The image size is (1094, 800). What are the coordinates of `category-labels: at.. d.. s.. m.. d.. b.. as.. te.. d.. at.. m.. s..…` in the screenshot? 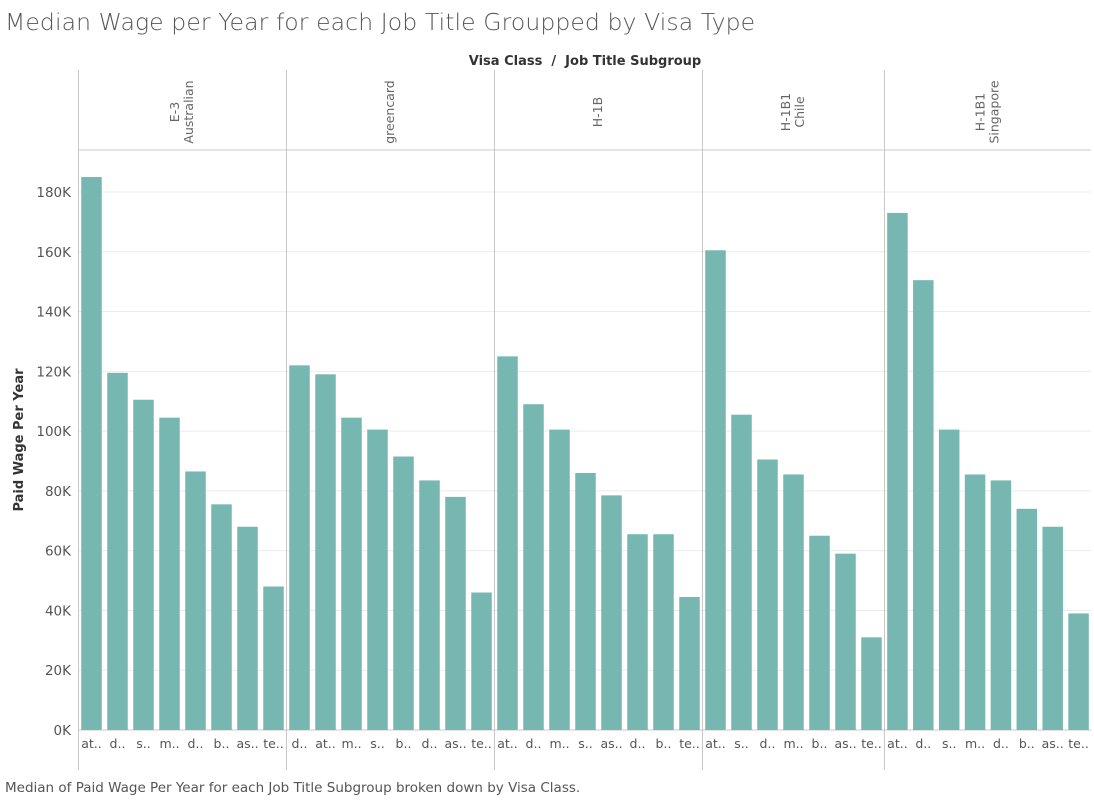 It's located at (585, 743).